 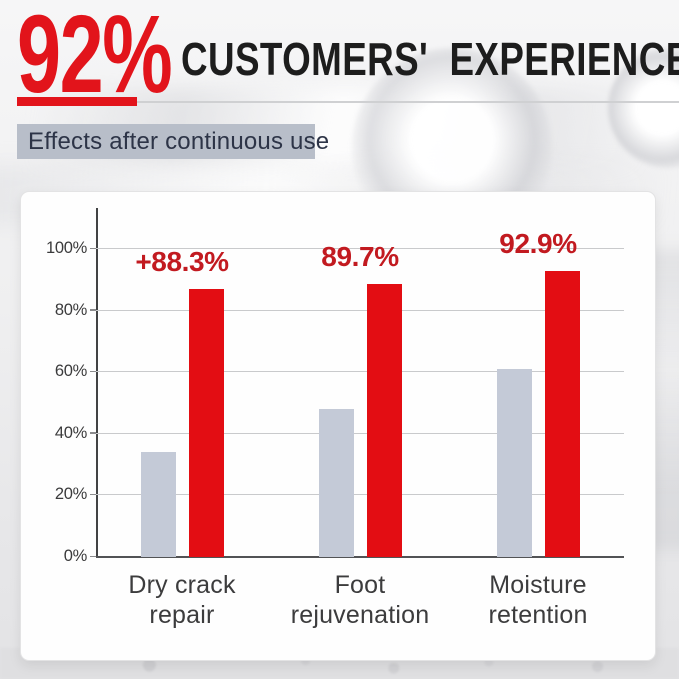 I want to click on category-label: Moisture retention, so click(x=538, y=600).